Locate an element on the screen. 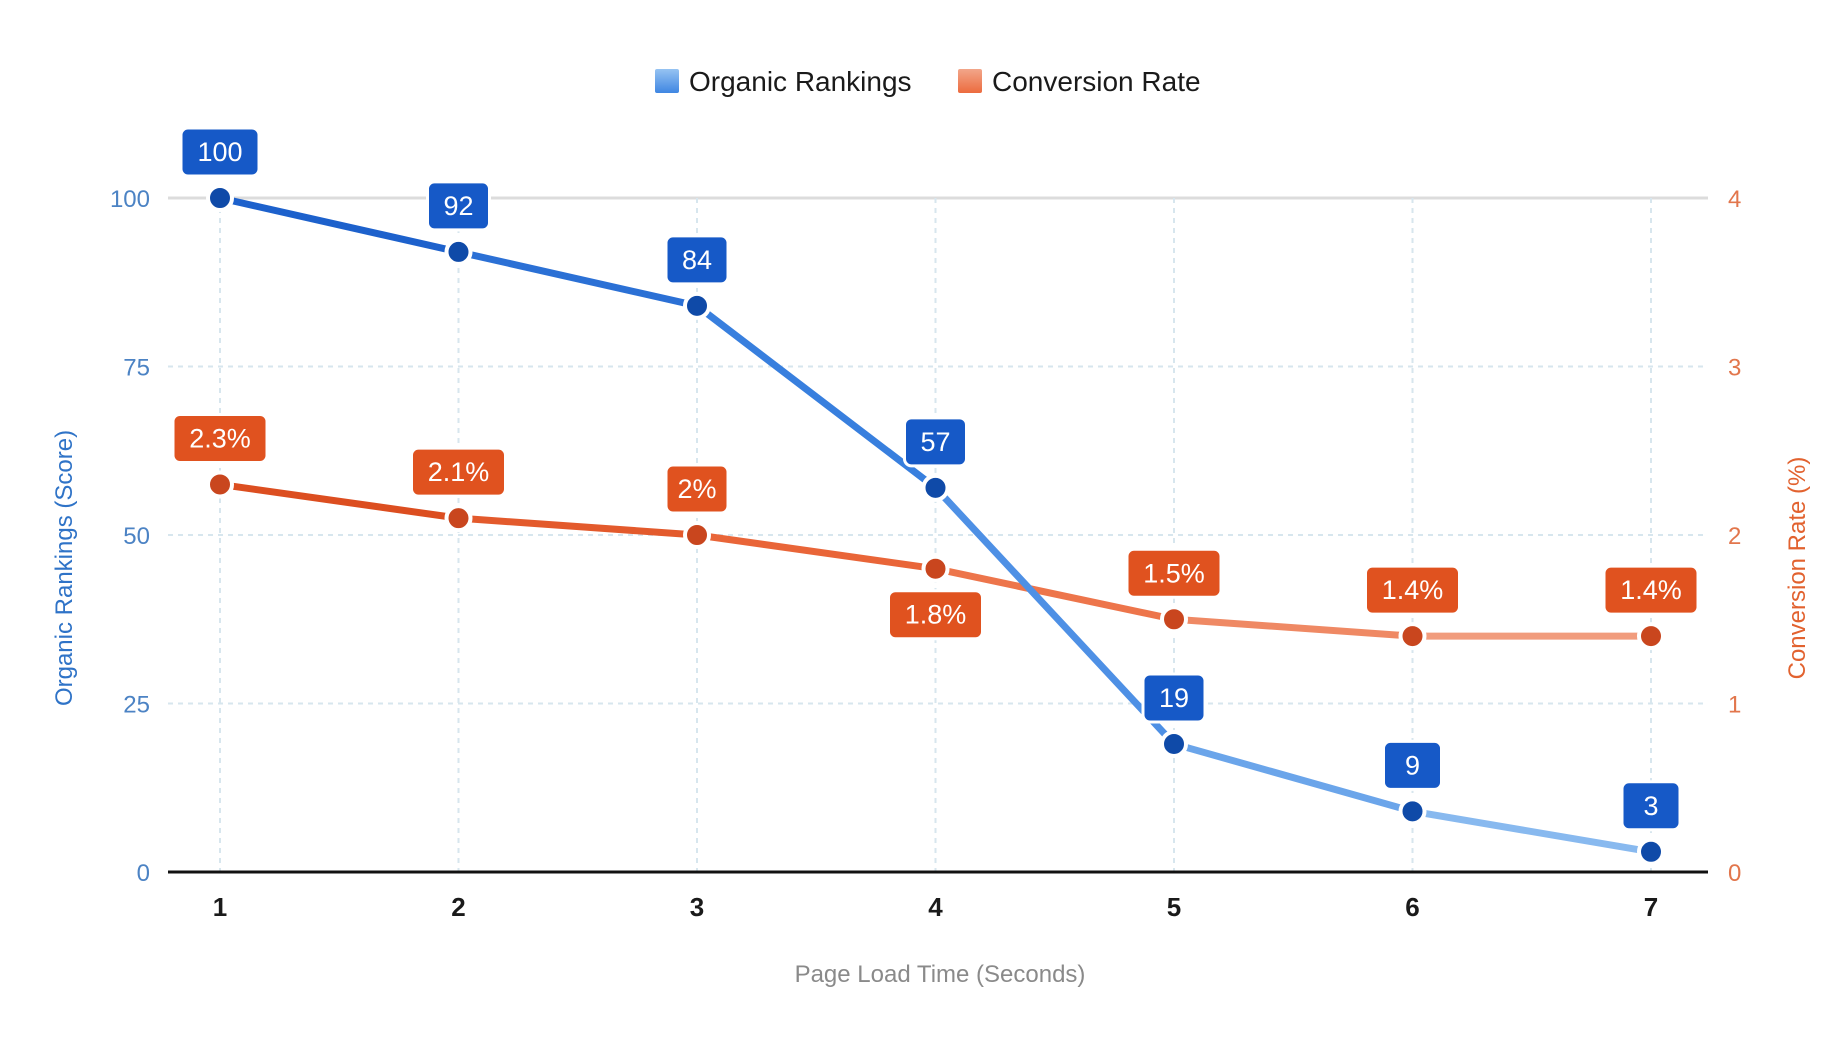 This screenshot has height=1051, width=1834. conversion-rate-data-label: 2% is located at coordinates (697, 489).